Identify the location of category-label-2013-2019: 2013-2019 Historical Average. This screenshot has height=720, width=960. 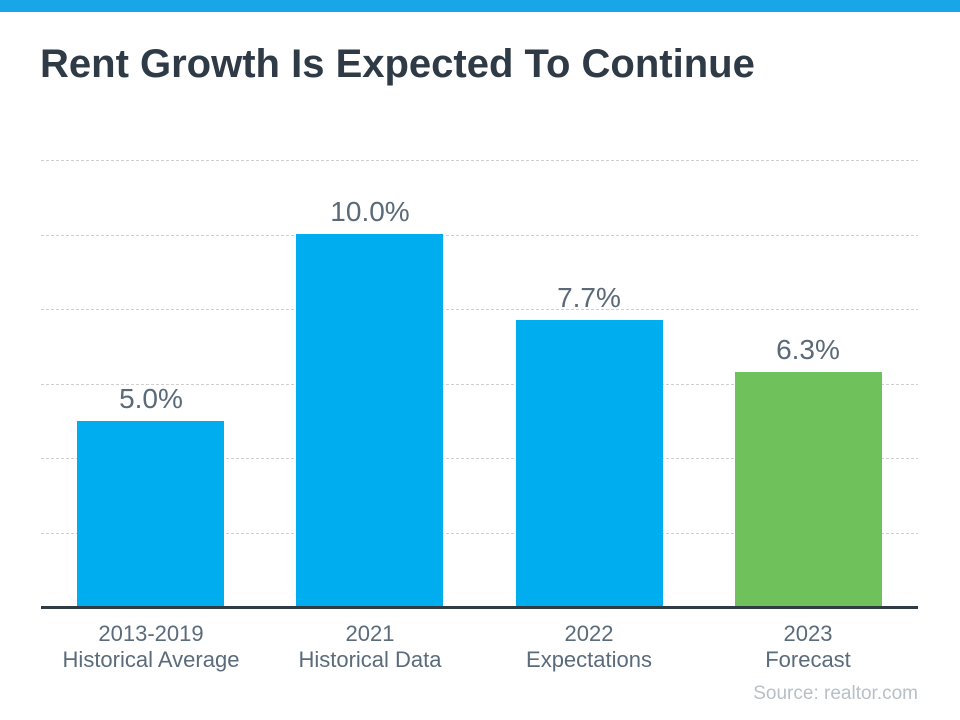
(151, 646).